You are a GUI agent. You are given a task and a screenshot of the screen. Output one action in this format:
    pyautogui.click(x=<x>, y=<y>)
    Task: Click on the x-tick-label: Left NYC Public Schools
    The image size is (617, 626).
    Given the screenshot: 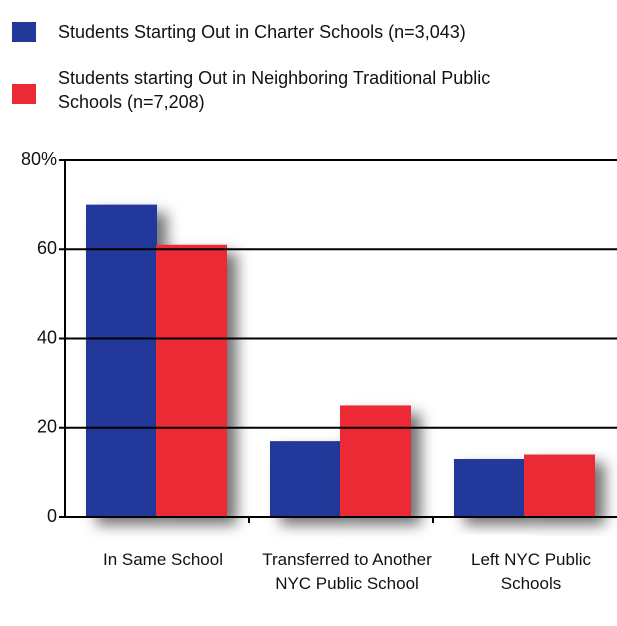 What is the action you would take?
    pyautogui.click(x=531, y=571)
    